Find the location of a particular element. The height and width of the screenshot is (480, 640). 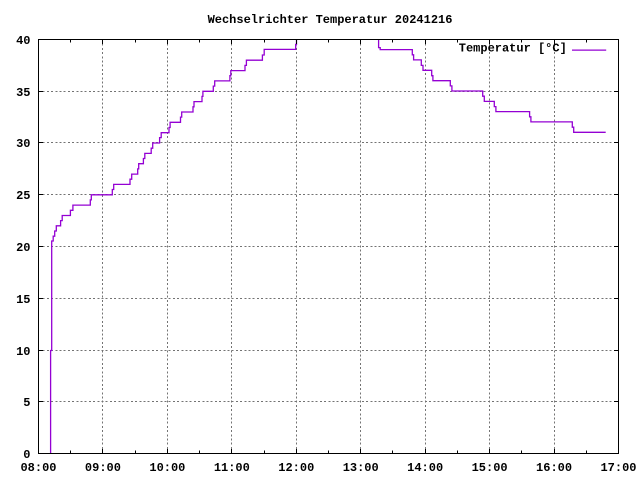

svg-text: 10:00 is located at coordinates (167, 468).